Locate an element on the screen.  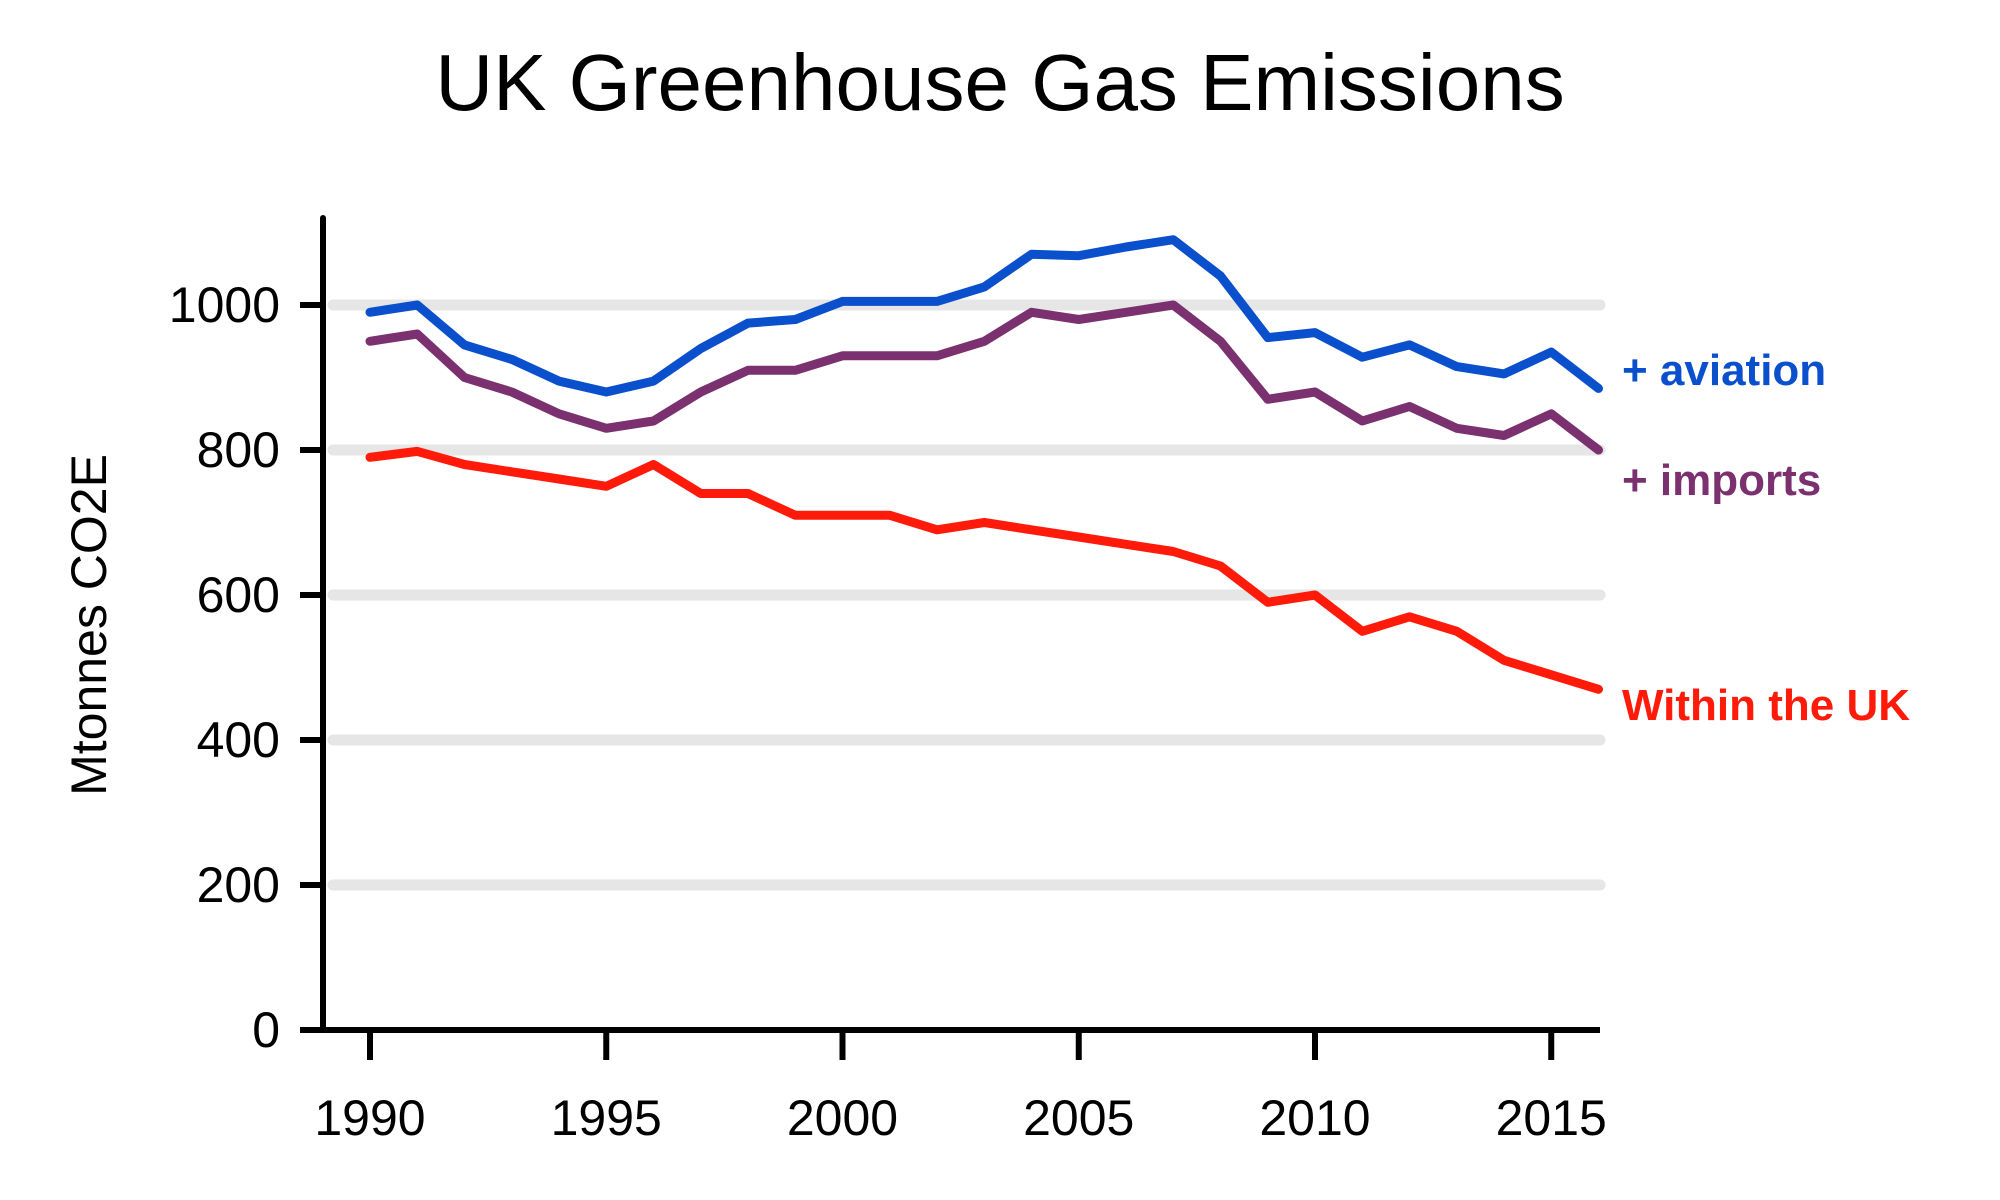
series-line-aviation is located at coordinates (984, 316).